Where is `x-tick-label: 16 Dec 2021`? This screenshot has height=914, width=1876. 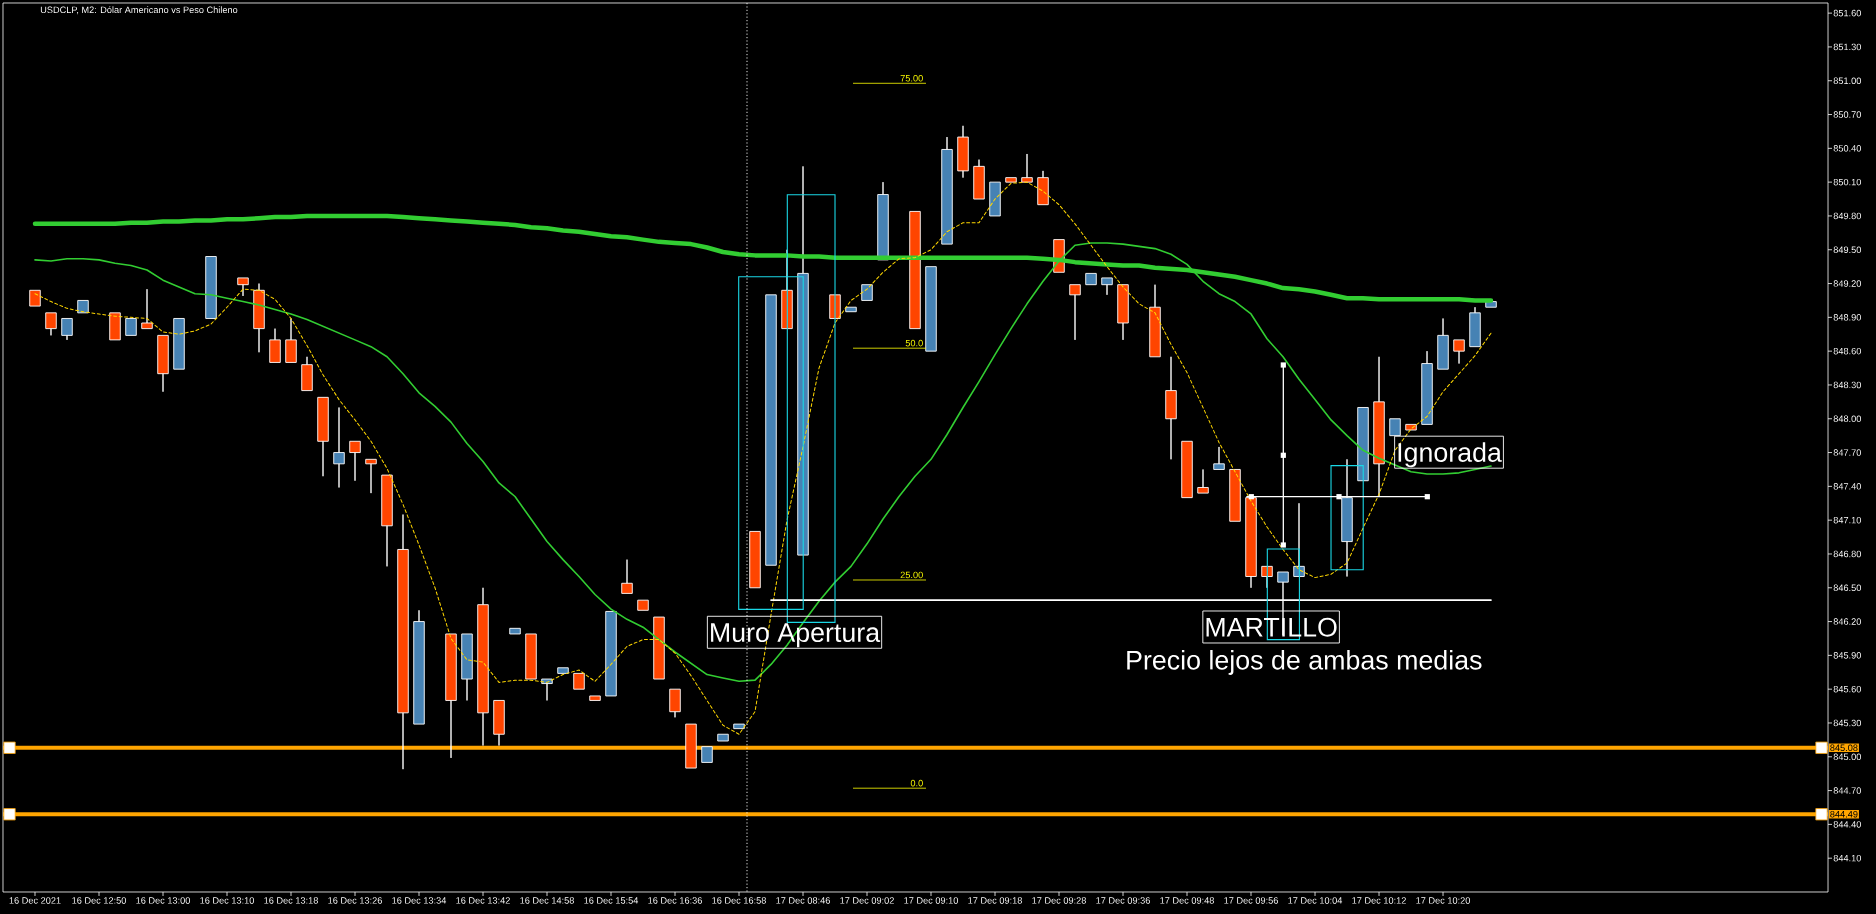
x-tick-label: 16 Dec 2021 is located at coordinates (35, 900).